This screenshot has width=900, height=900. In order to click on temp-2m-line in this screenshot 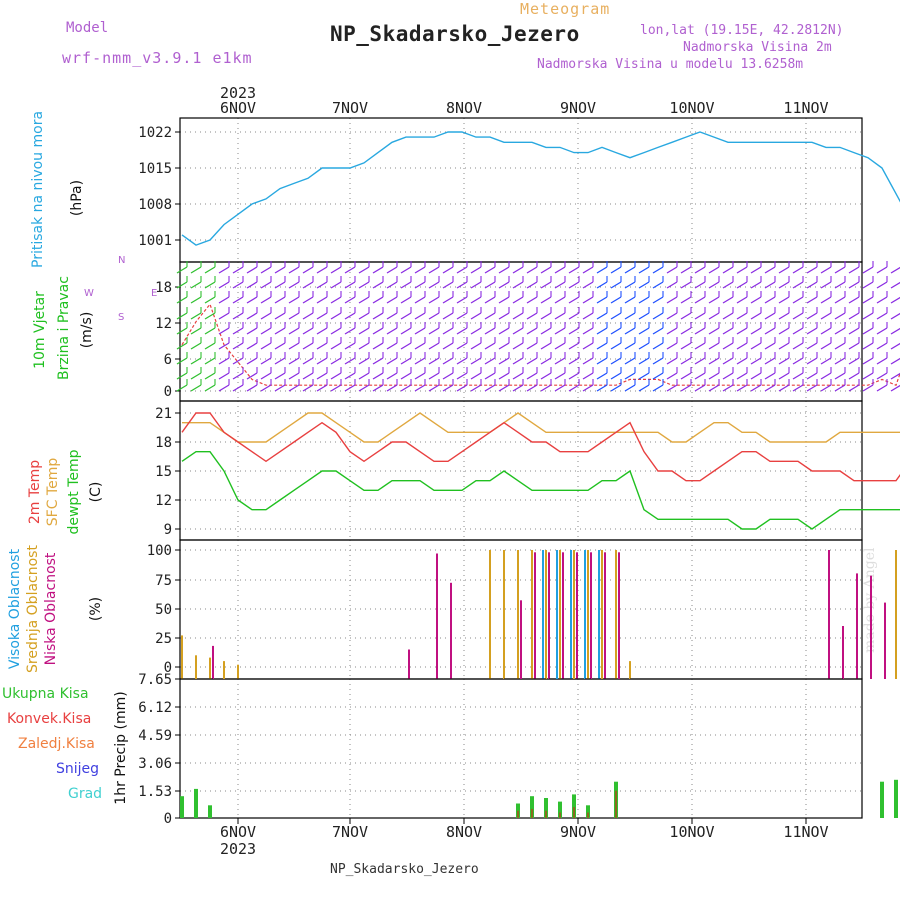, I will do `click(540, 447)`.